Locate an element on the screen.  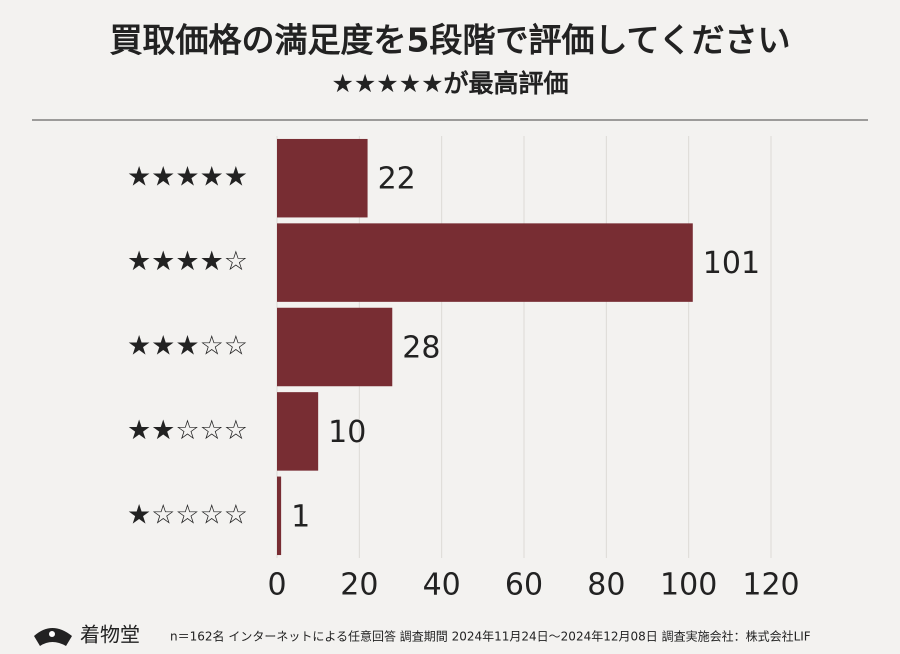
y-tick-label: ★★★★☆ is located at coordinates (187, 261).